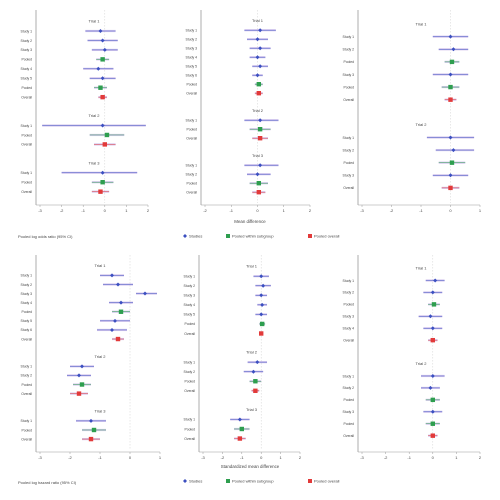 Image resolution: width=500 pixels, height=500 pixels. Describe the element at coordinates (250, 466) in the screenshot. I see `bottom-middle-xlabel: Standardized mean difference` at that location.